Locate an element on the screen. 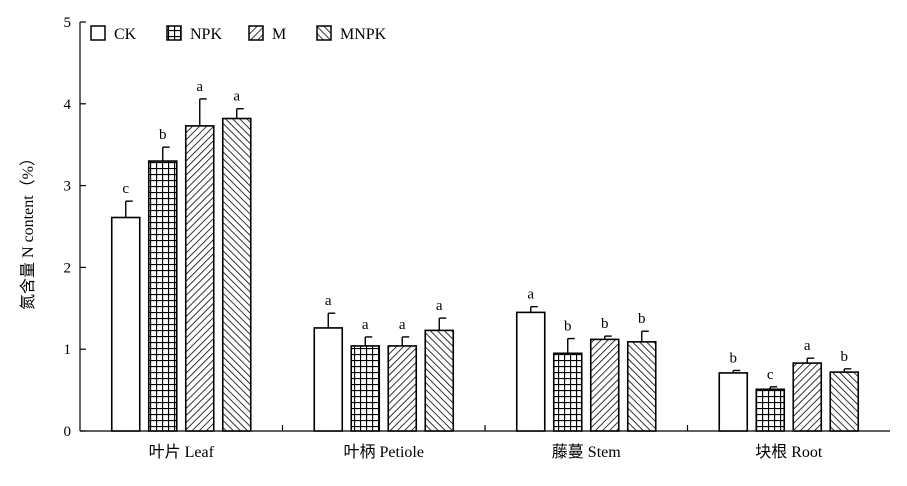 The width and height of the screenshot is (907, 486). y-tick-label: 5 is located at coordinates (68, 23).